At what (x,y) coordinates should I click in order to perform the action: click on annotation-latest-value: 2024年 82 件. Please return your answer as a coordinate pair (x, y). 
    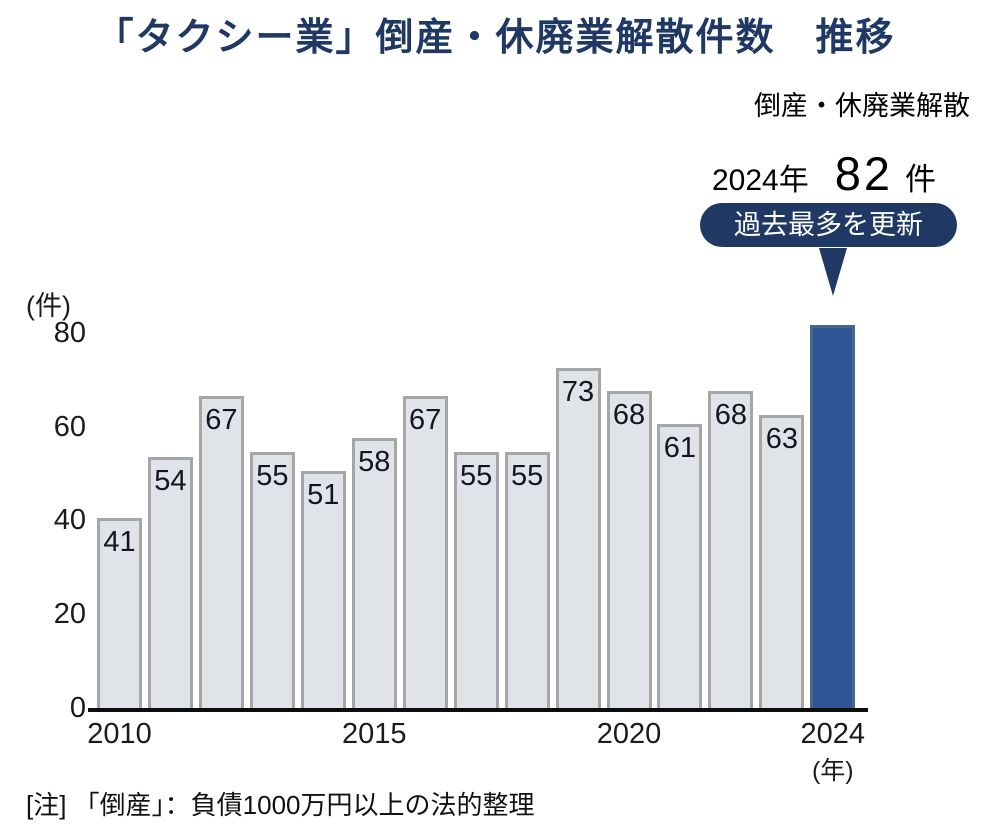
    Looking at the image, I should click on (824, 173).